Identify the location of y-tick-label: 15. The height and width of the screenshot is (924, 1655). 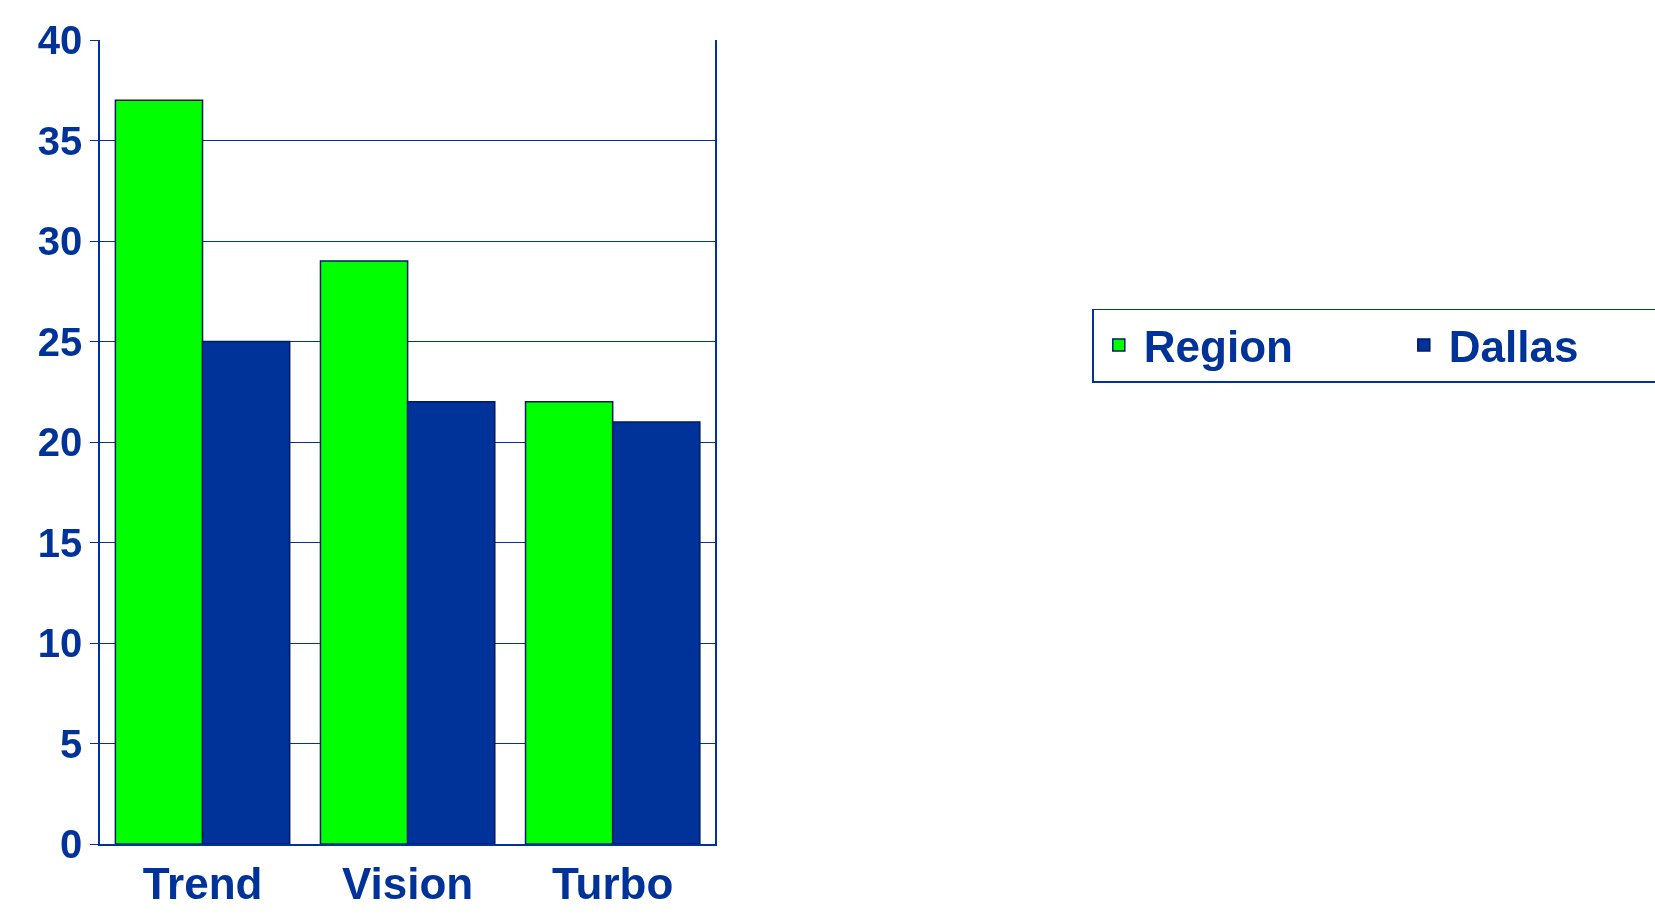
(60, 542).